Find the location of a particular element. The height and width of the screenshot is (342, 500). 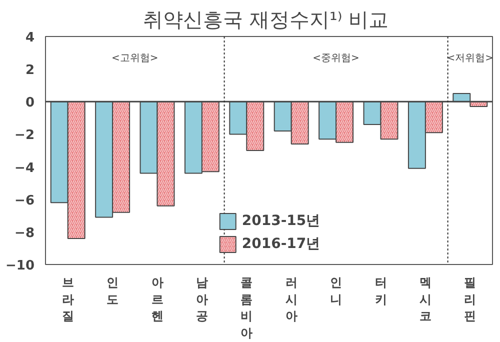

annotation: <고위험> is located at coordinates (135, 58).